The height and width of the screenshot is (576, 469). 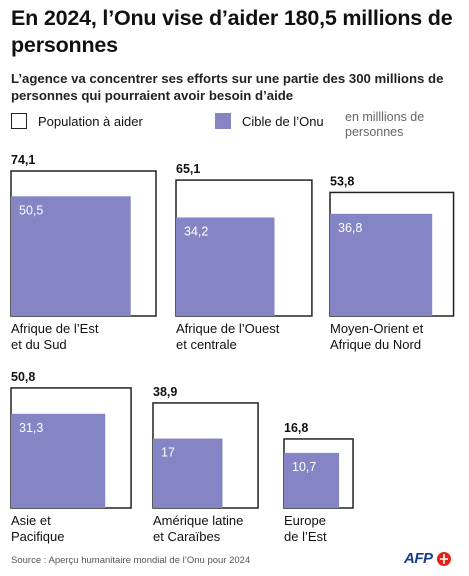 I want to click on legend-population: Population à aider, so click(x=77, y=121).